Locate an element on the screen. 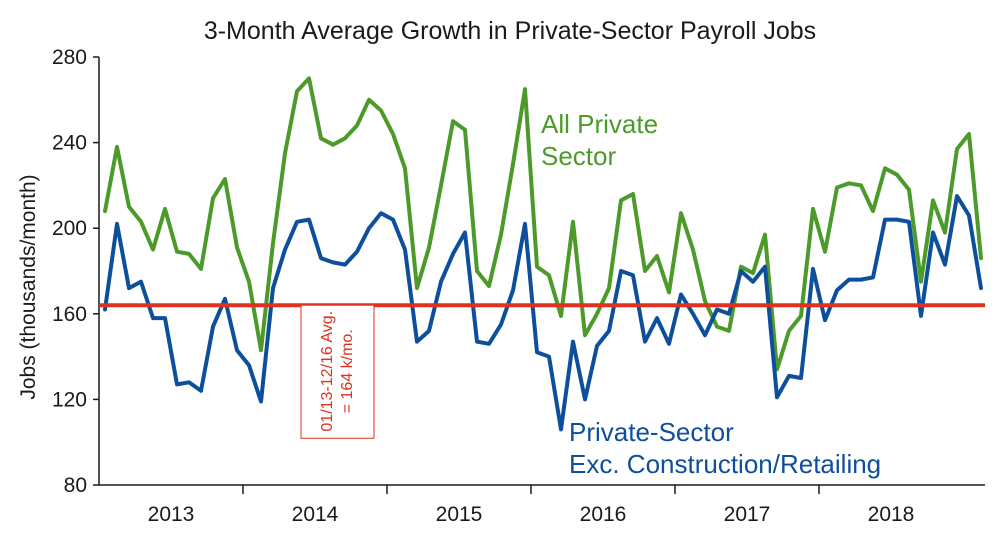  blue-series-label-line1: Private-Sector is located at coordinates (651, 432).